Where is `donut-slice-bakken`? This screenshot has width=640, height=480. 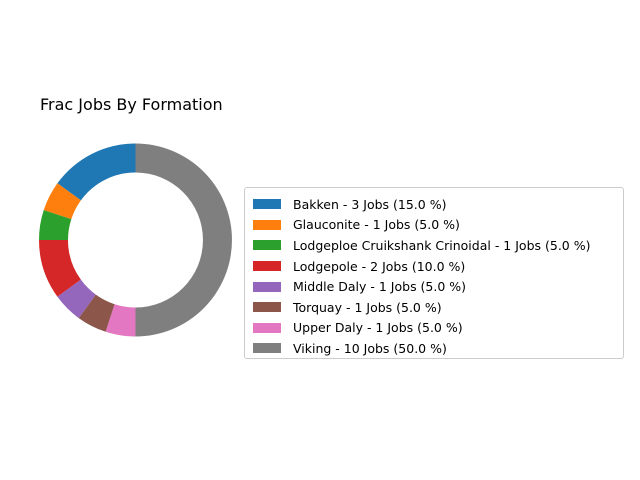
donut-slice-bakken is located at coordinates (96, 172).